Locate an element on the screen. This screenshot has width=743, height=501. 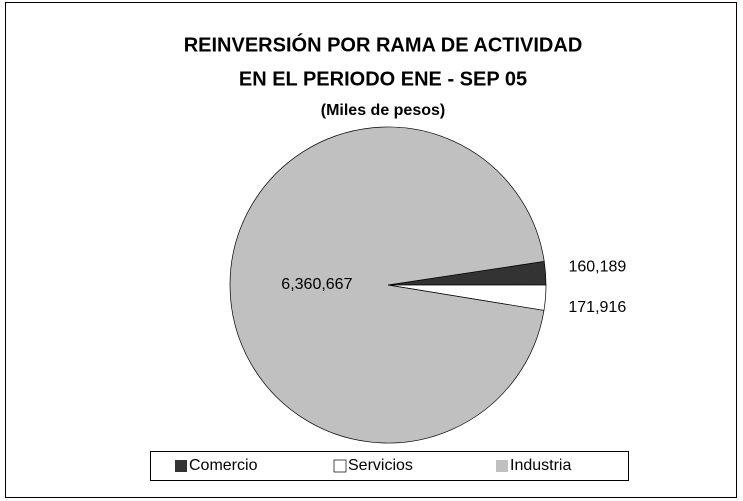
chart-title-line2: EN EL PERIODO ENE - SEP 05 is located at coordinates (383, 79).